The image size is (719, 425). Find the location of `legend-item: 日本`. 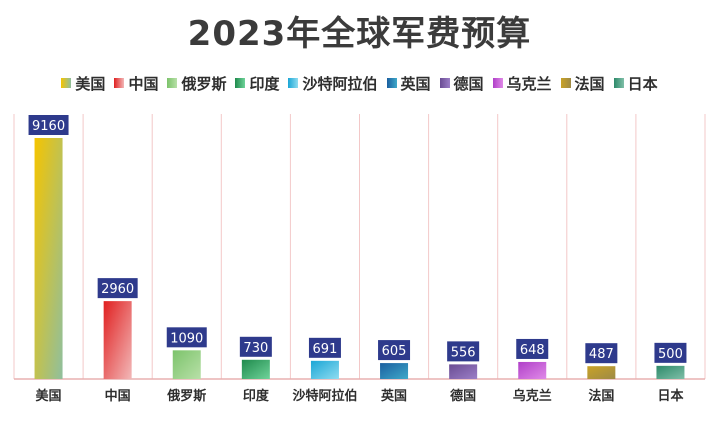

legend-item: 日本 is located at coordinates (635, 83).